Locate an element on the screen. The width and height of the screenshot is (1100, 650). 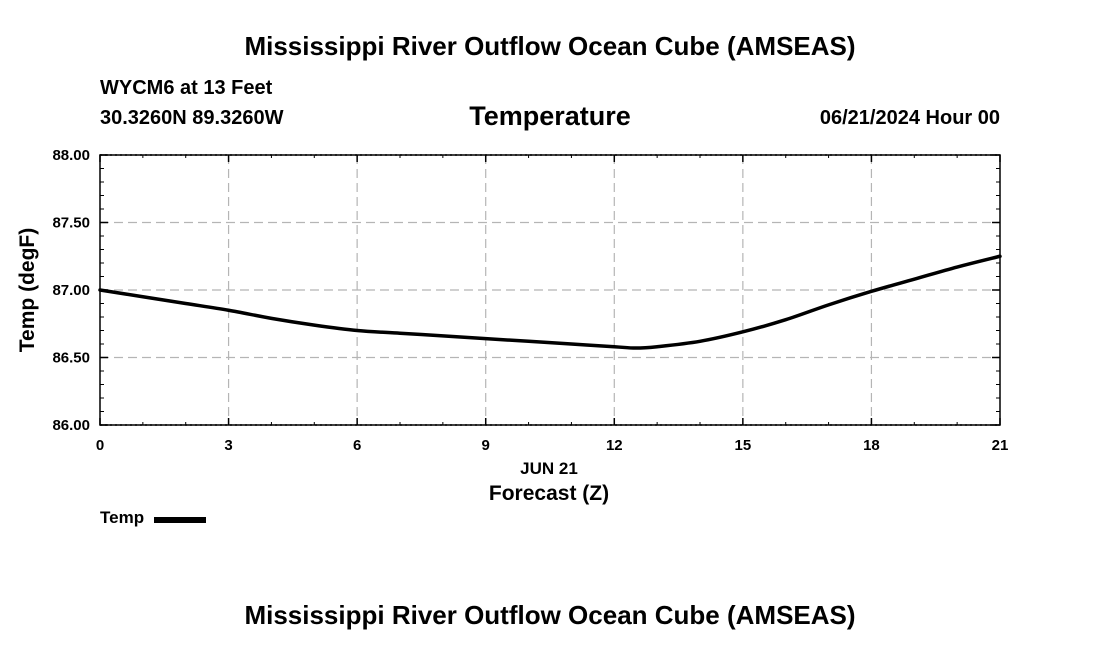
x-tick-label: 21 is located at coordinates (1000, 445).